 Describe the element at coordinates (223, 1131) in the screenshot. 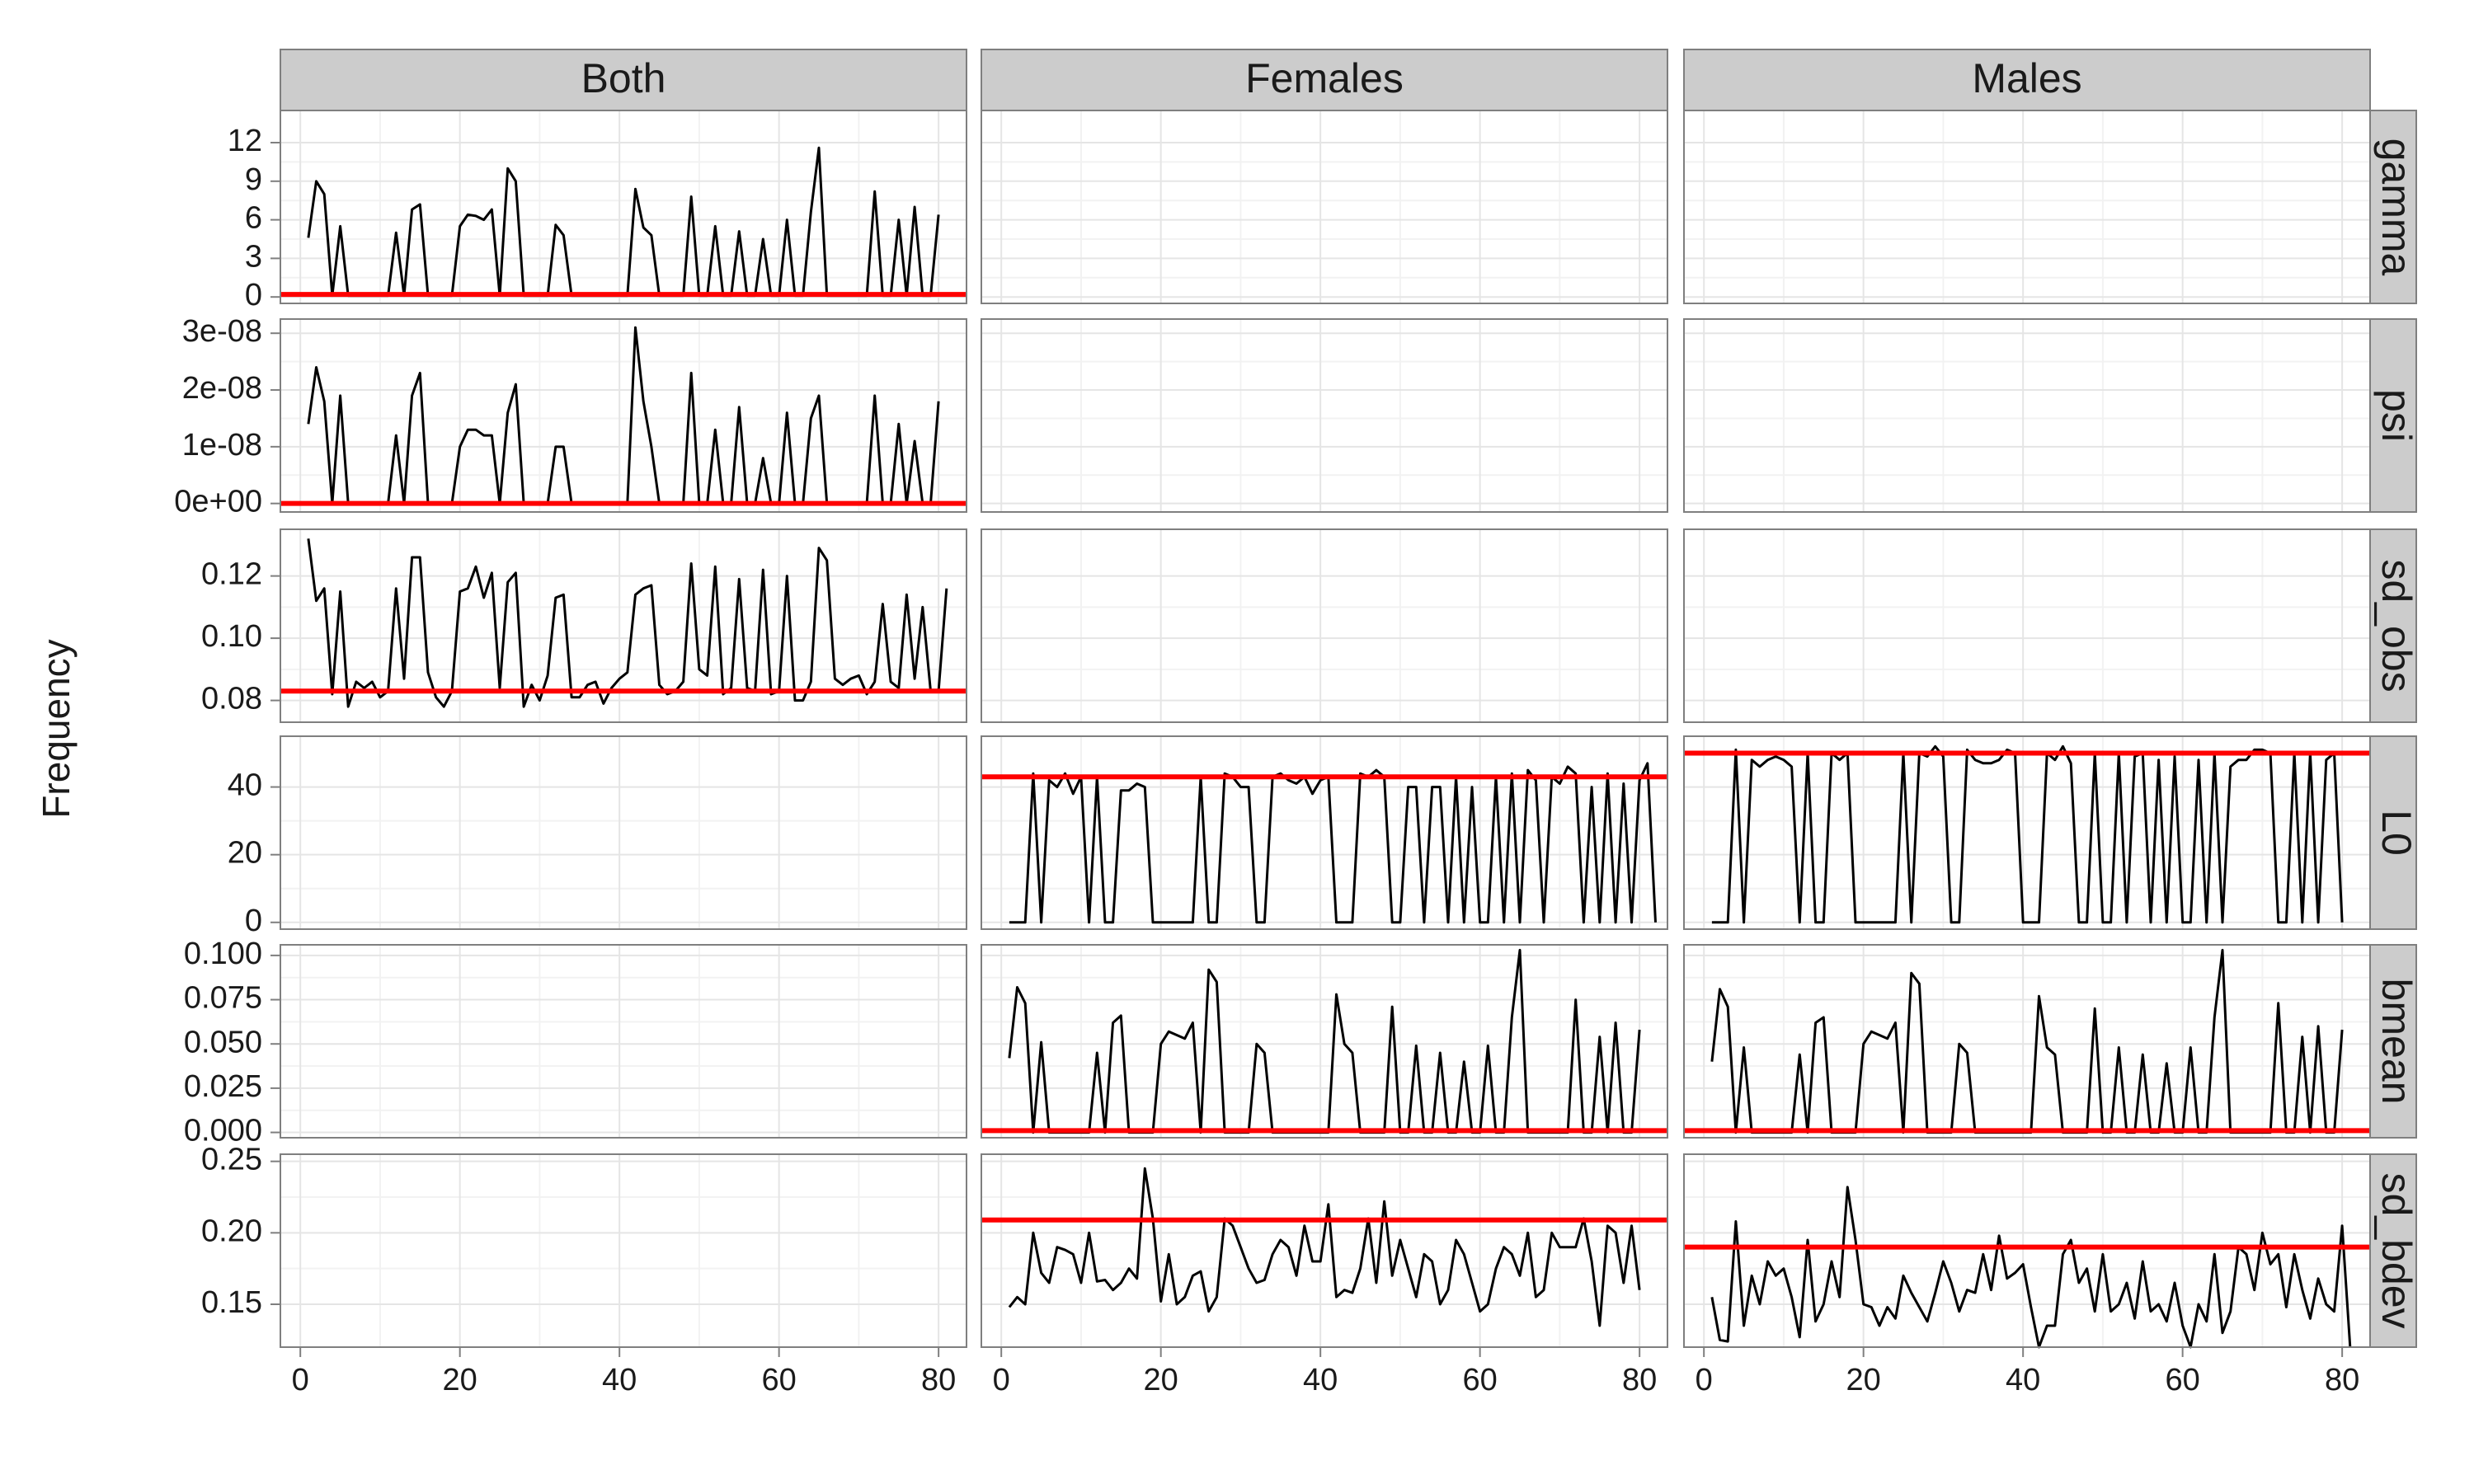

I see `y-tick-label: 0.000` at that location.